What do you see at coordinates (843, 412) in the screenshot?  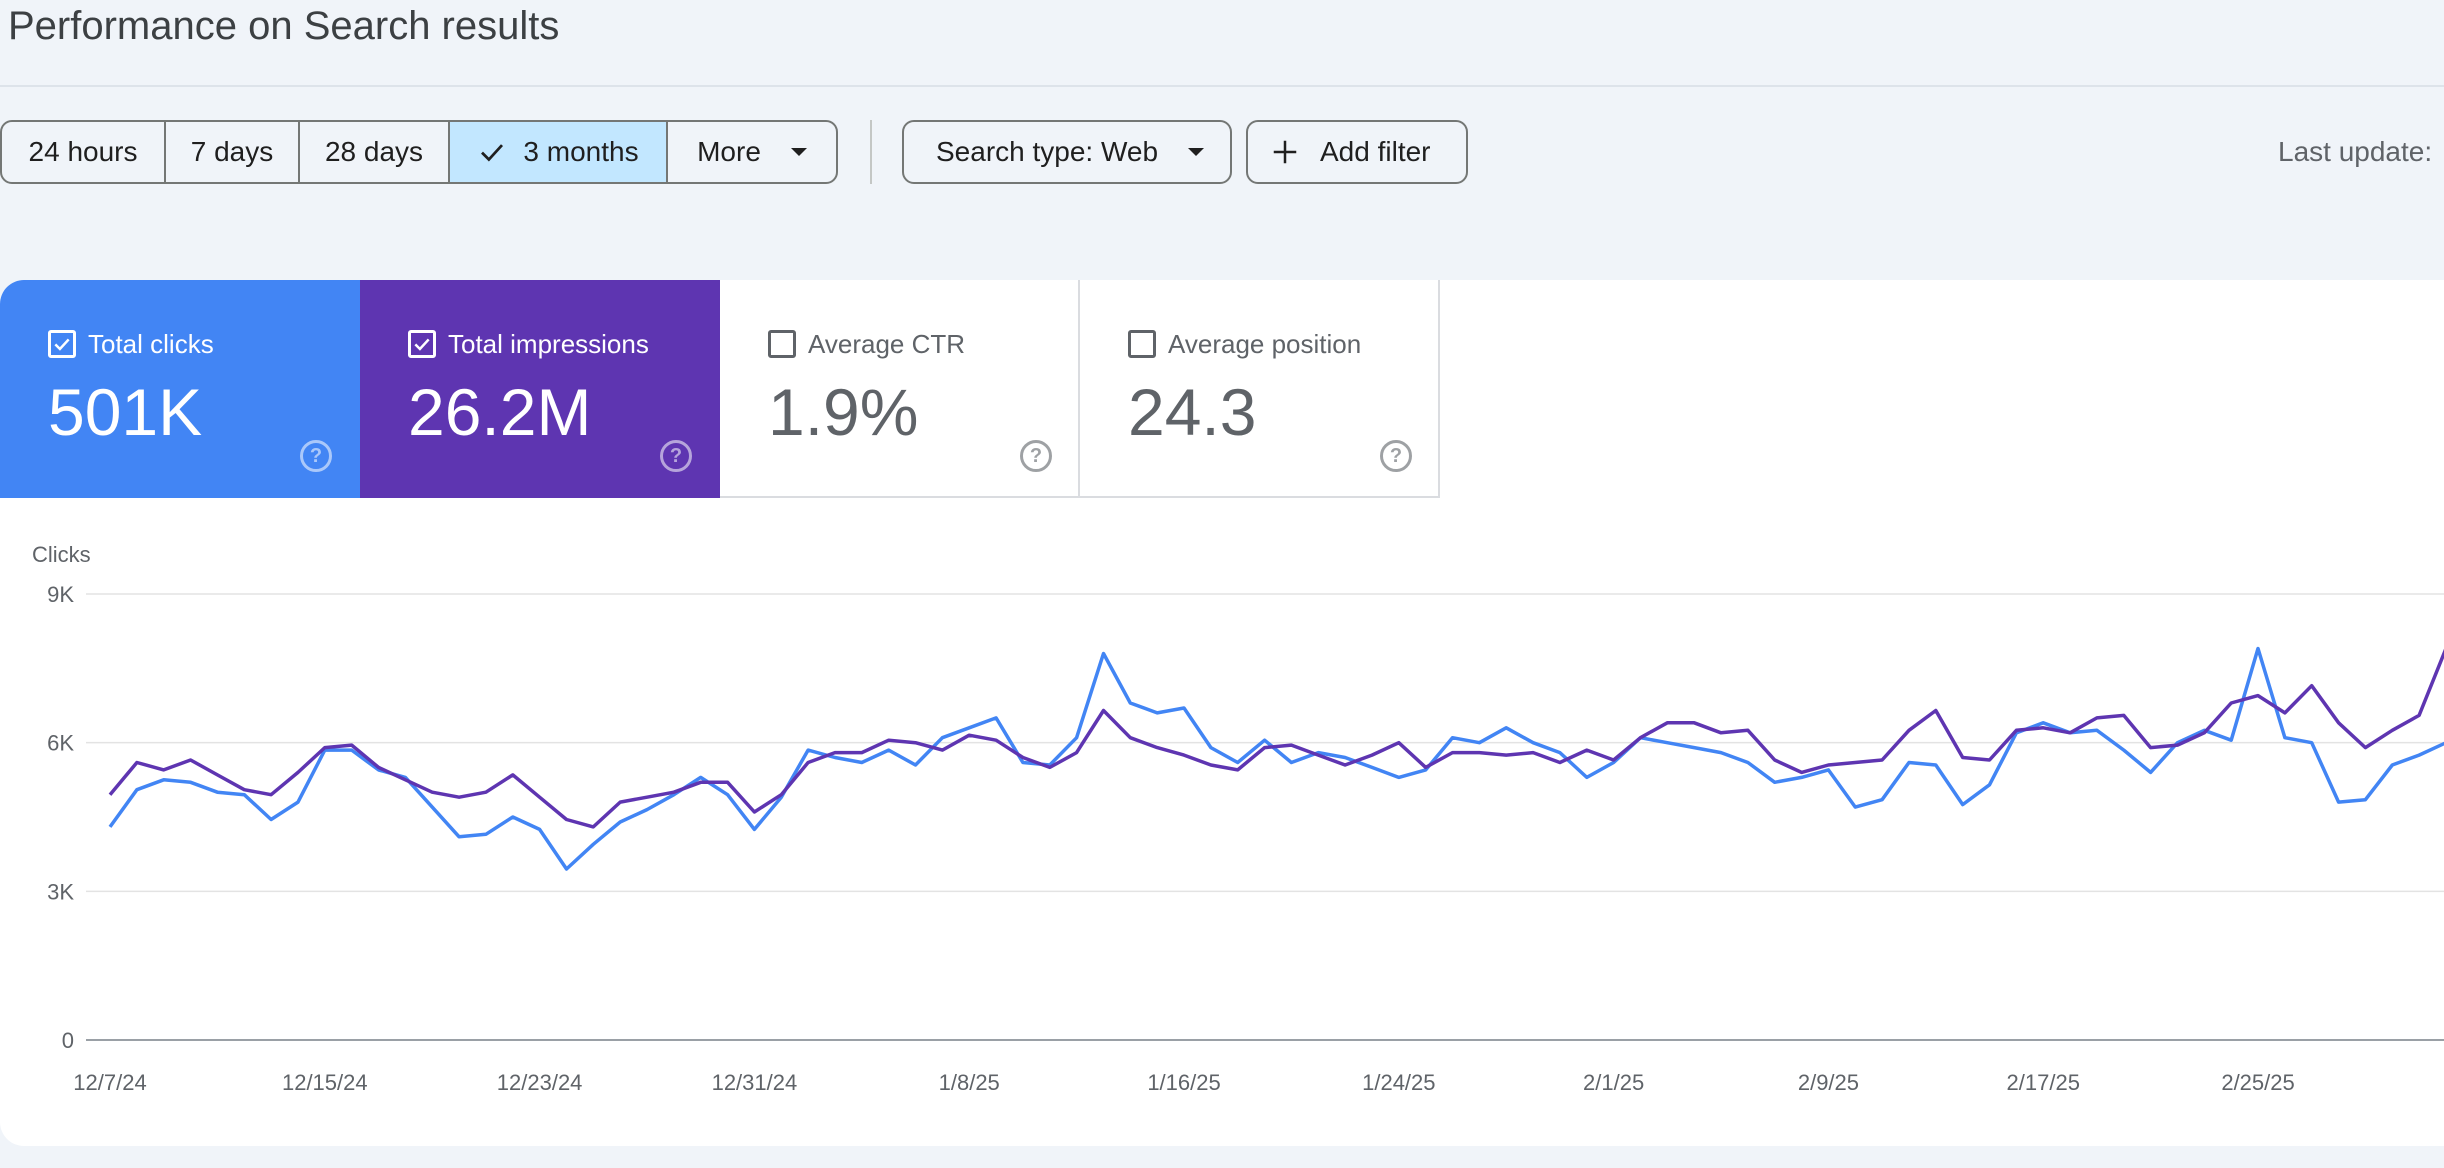 I see `metric-value: 1.9%` at bounding box center [843, 412].